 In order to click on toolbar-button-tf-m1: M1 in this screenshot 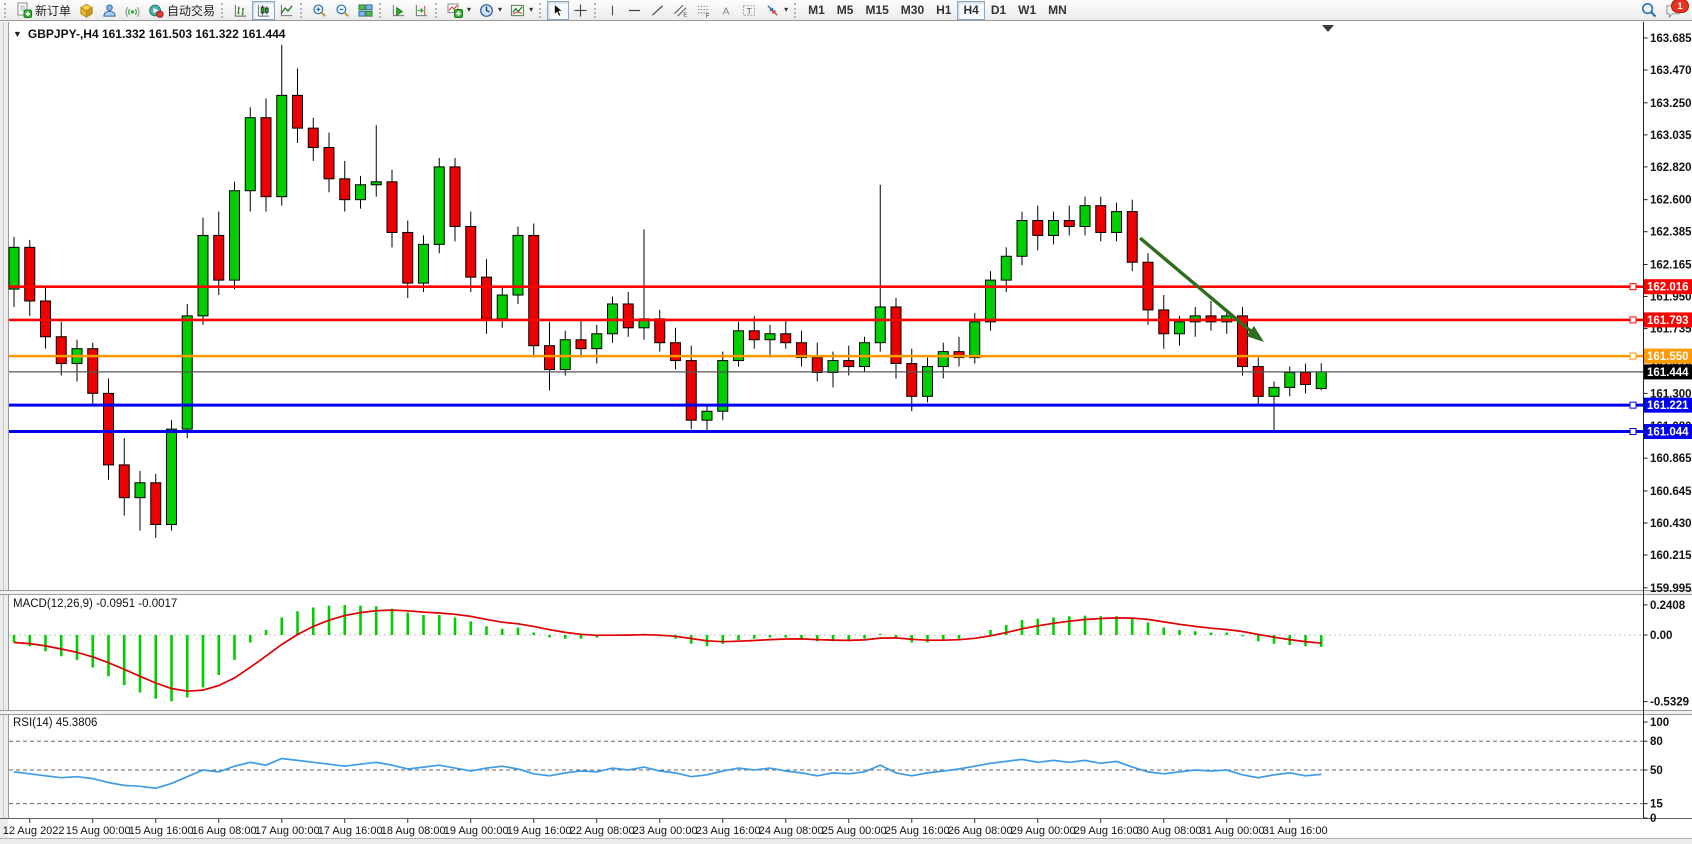, I will do `click(816, 10)`.